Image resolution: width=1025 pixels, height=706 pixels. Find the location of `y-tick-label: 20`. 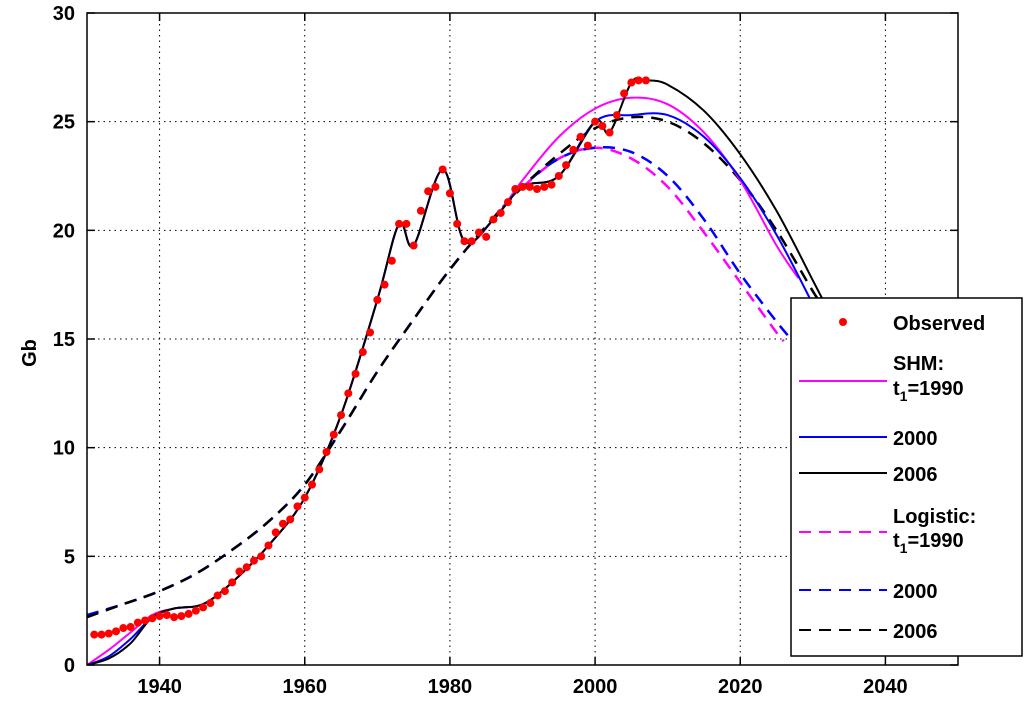

y-tick-label: 20 is located at coordinates (64, 231).